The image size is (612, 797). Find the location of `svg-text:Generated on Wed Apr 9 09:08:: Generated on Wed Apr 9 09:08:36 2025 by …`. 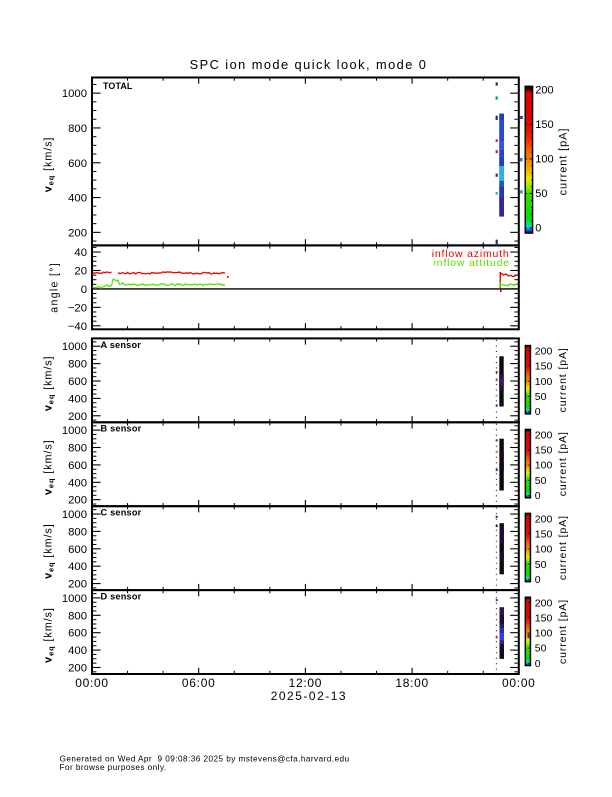

svg-text:Generated on Wed Apr 9 09:08:: Generated on Wed Apr 9 09:08:36 2025 by … is located at coordinates (205, 759).